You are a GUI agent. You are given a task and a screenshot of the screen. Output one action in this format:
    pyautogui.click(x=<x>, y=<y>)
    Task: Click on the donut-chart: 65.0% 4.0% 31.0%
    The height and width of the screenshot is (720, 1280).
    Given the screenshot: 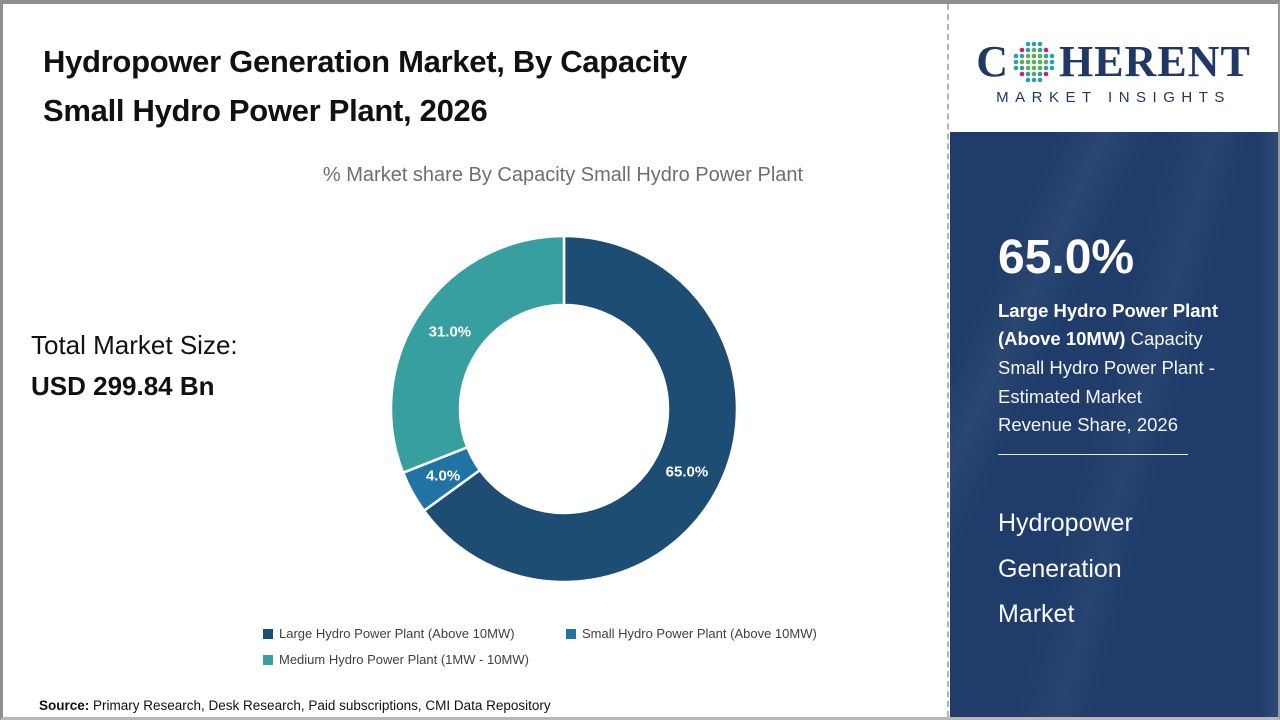 What is the action you would take?
    pyautogui.click(x=564, y=409)
    